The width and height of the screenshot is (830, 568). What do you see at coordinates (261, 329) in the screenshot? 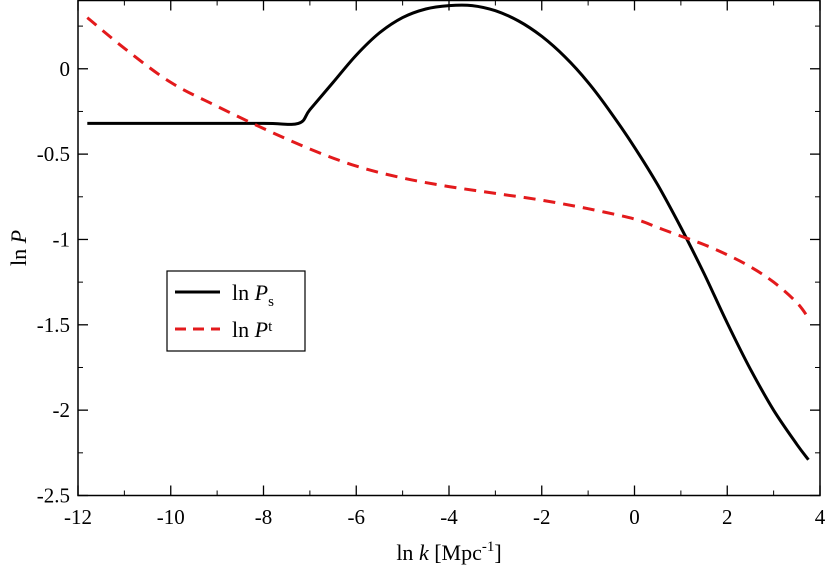
I see `legend-label-pt-var: P` at bounding box center [261, 329].